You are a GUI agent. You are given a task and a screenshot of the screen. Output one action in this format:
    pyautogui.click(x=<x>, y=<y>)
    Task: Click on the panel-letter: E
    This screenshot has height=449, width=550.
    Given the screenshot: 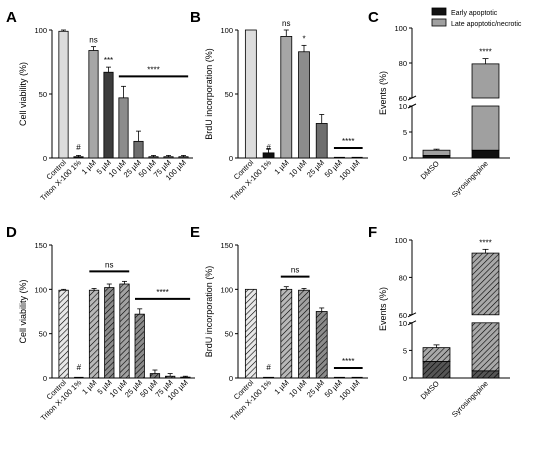 What is the action you would take?
    pyautogui.click(x=195, y=232)
    